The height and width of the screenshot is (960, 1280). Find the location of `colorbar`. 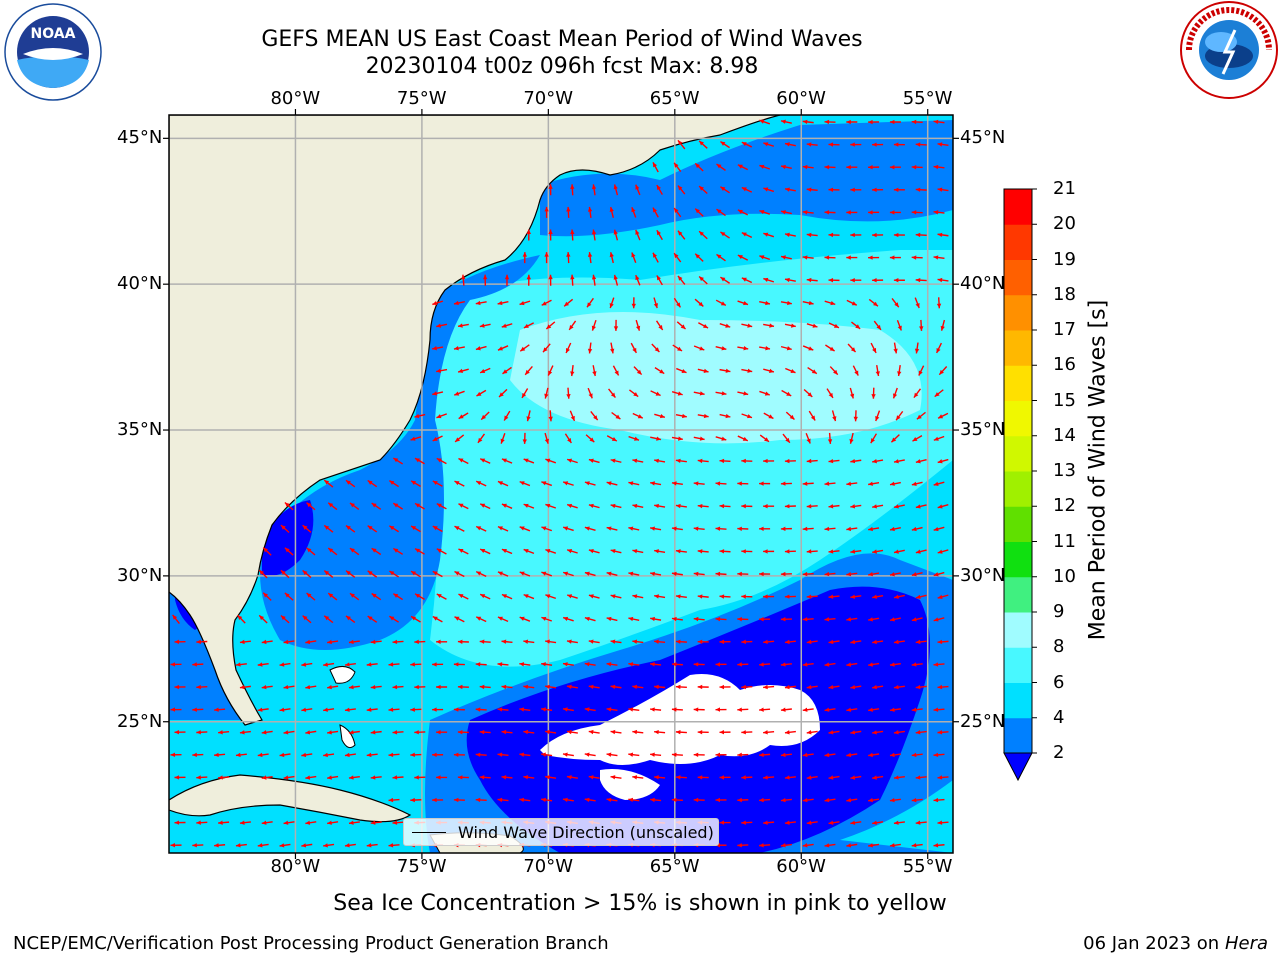

colorbar is located at coordinates (1020, 485).